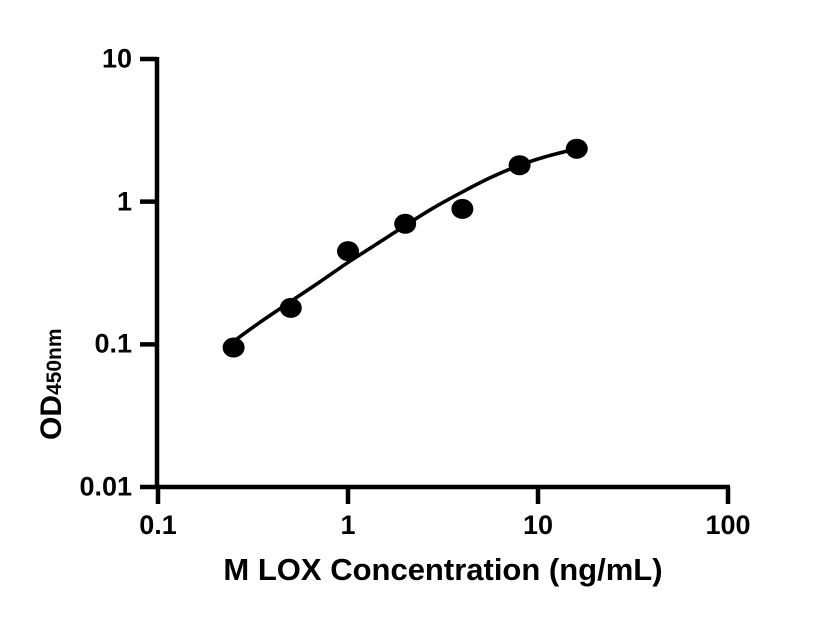 This screenshot has width=816, height=640. Describe the element at coordinates (105, 486) in the screenshot. I see `y-tick-label: 0.01` at that location.